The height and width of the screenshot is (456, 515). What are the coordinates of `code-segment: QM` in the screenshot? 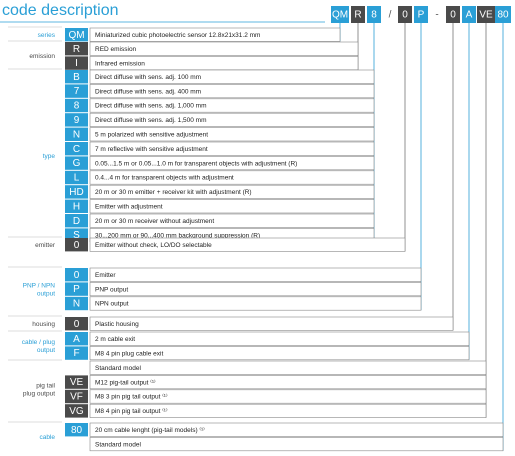 It's located at (340, 15).